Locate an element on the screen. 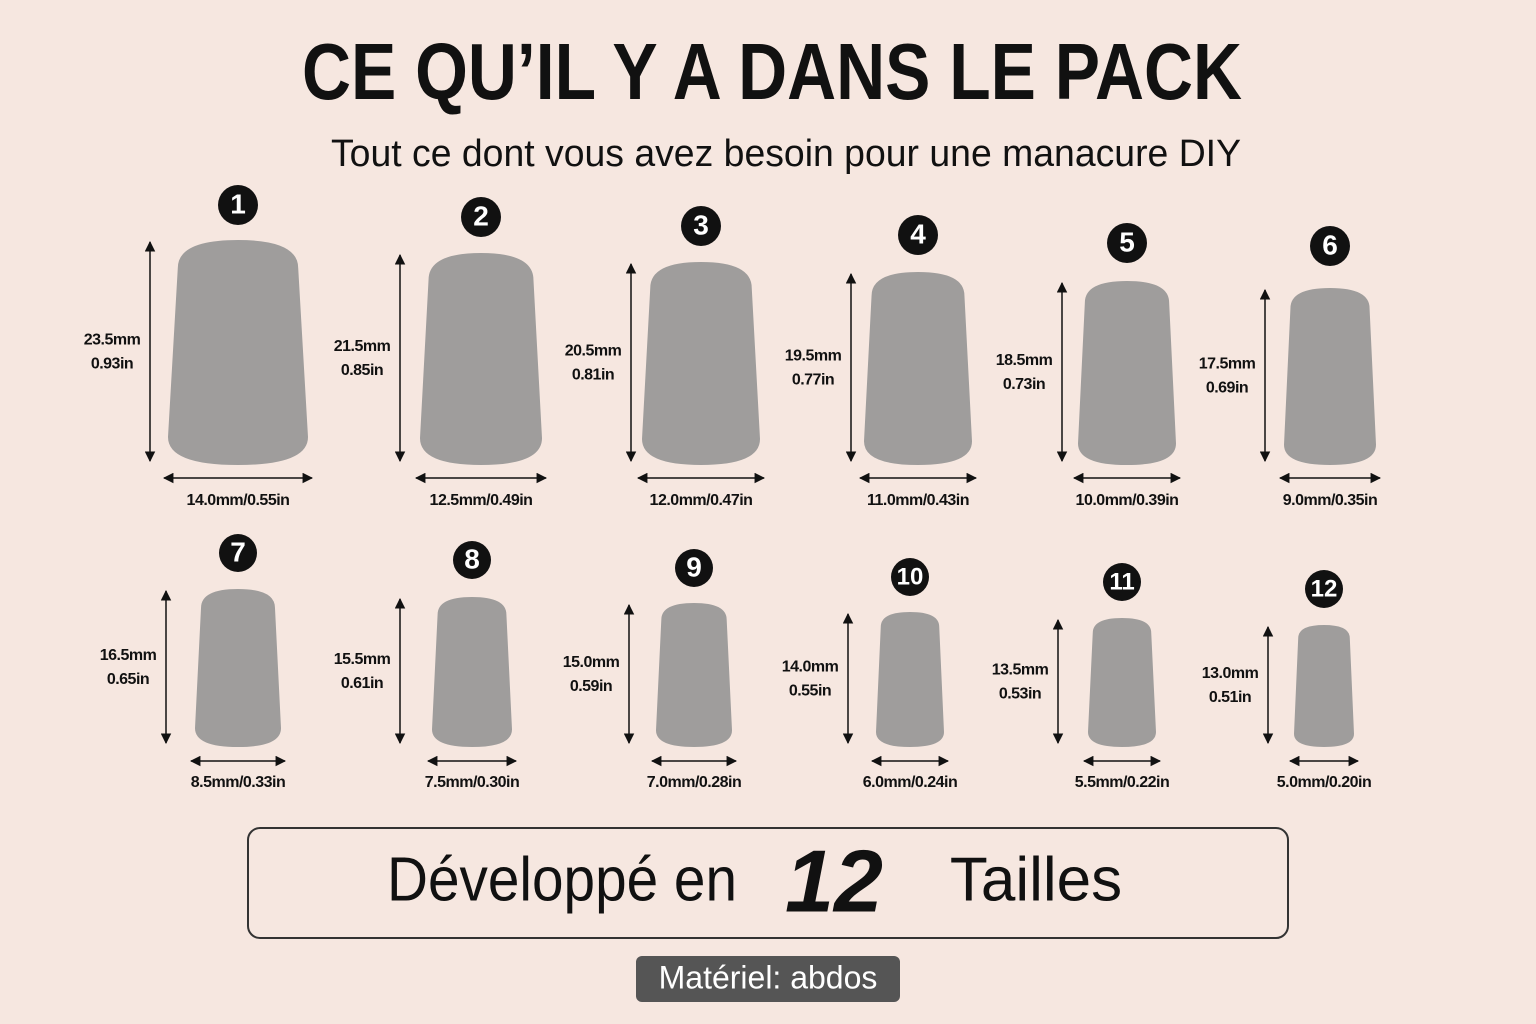 The image size is (1536, 1024). nail-number: 10 is located at coordinates (910, 576).